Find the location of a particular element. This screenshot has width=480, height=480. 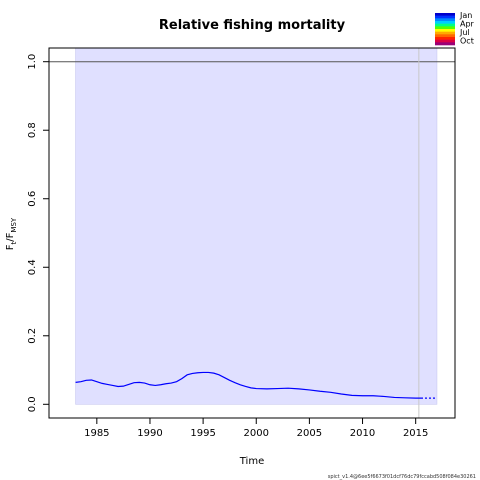

legend-label: Apr is located at coordinates (467, 24).